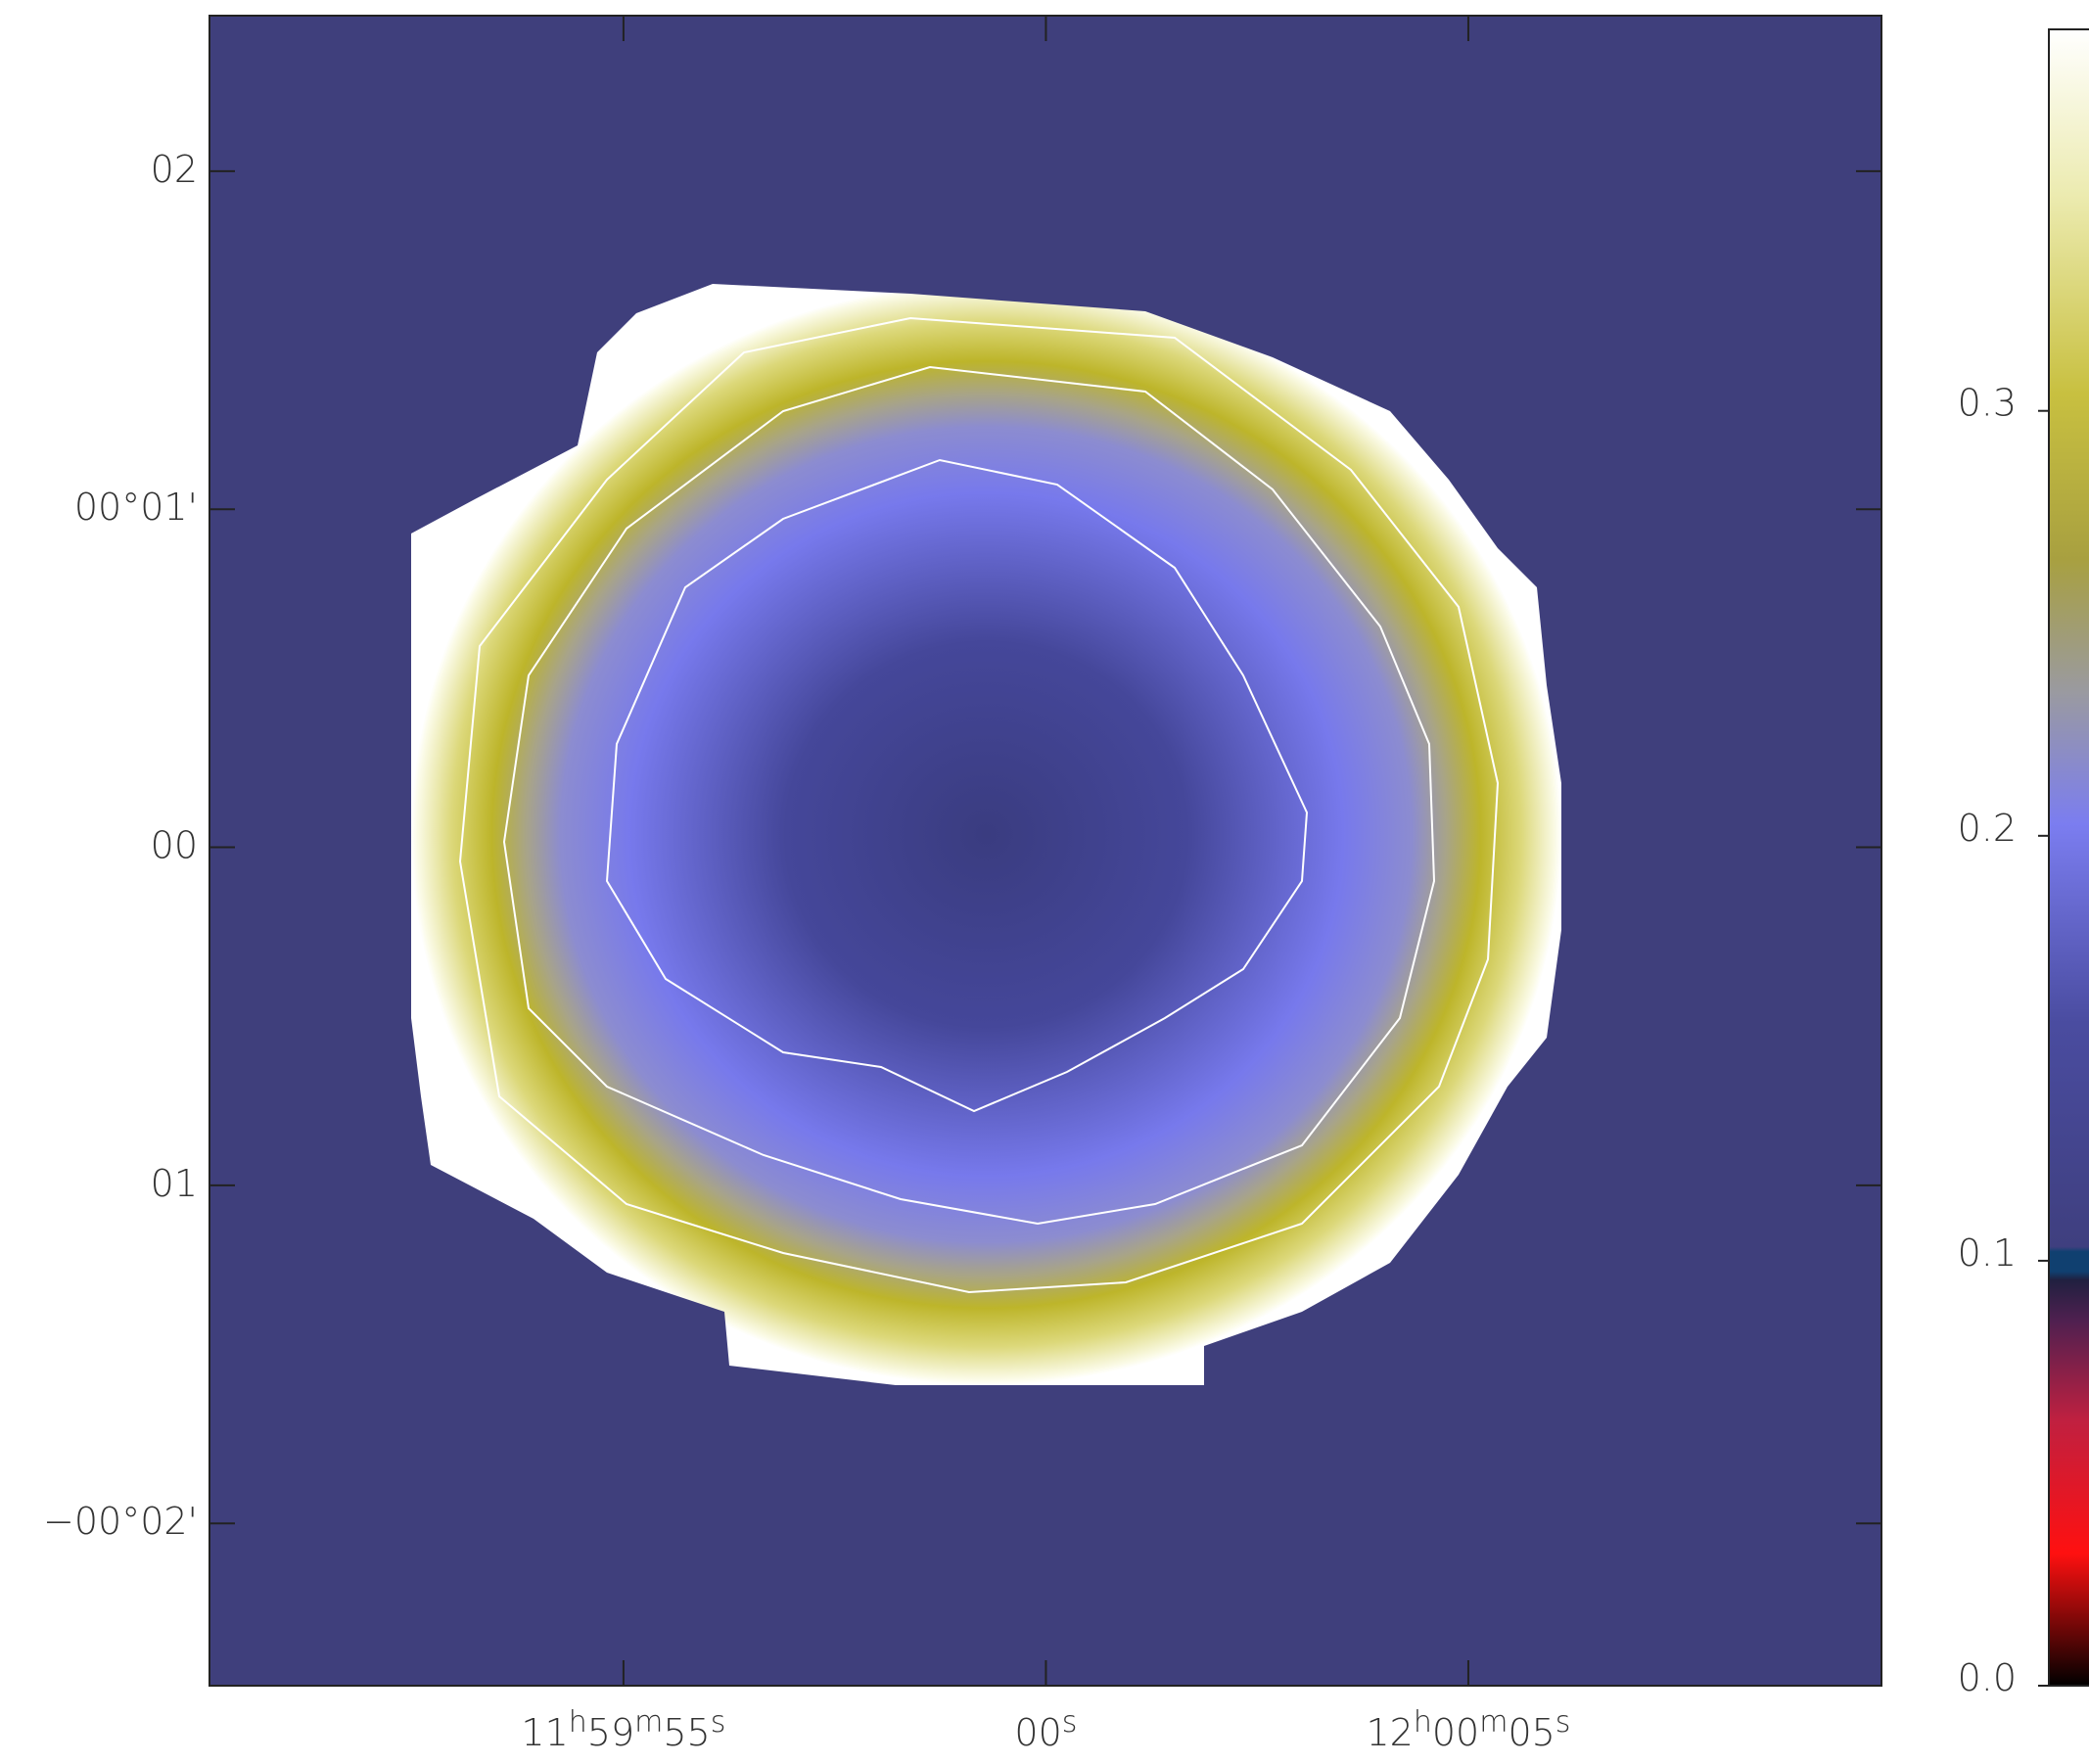 This screenshot has height=1764, width=2089. What do you see at coordinates (1987, 1252) in the screenshot?
I see `colorbar-tick-label: 0.1` at bounding box center [1987, 1252].